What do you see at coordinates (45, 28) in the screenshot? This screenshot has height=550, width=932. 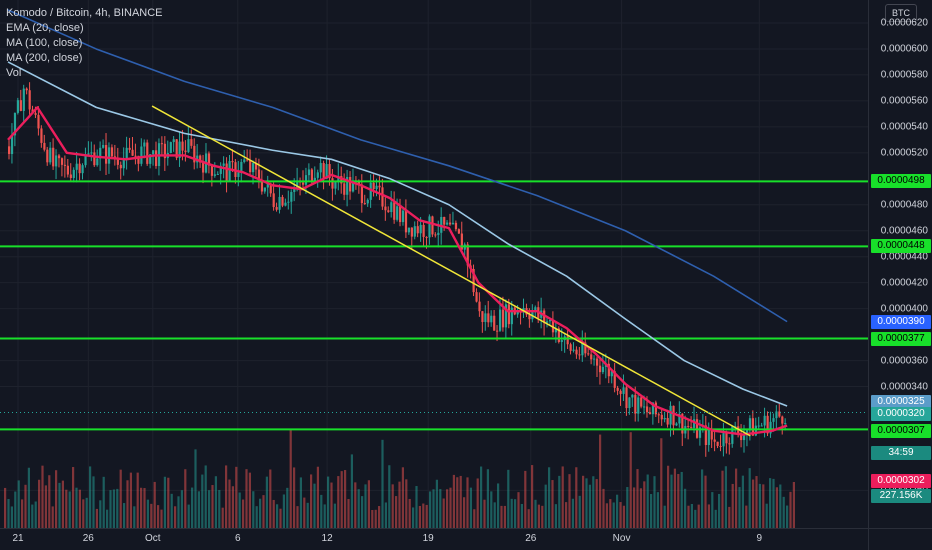 I see `indicator-ema: EMA (20, close)` at bounding box center [45, 28].